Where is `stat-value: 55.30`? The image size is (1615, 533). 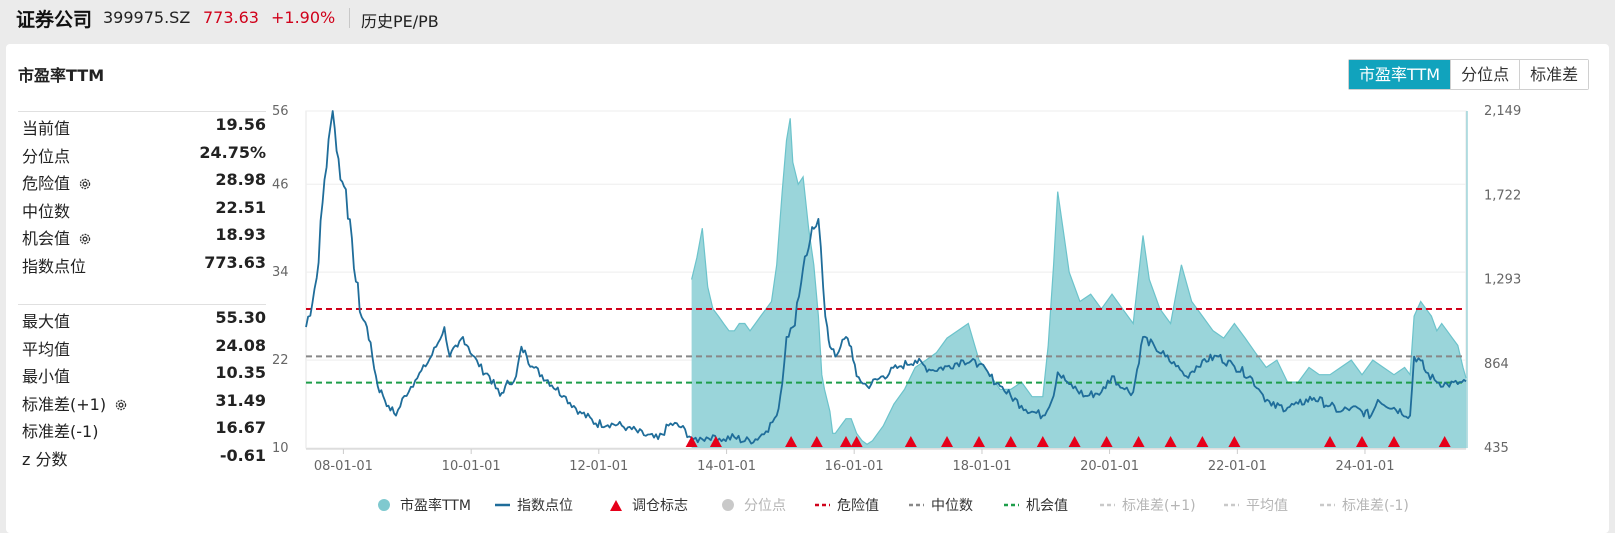 stat-value: 55.30 is located at coordinates (240, 317).